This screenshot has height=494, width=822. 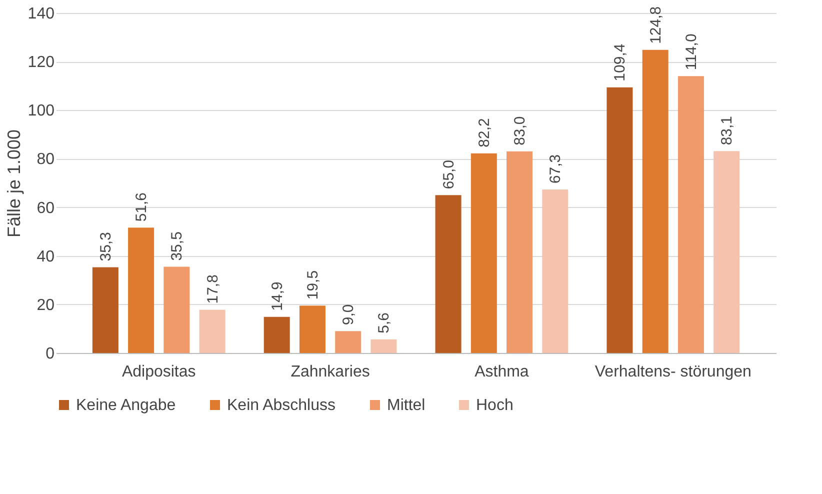 What do you see at coordinates (277, 296) in the screenshot?
I see `data-label: 14,9` at bounding box center [277, 296].